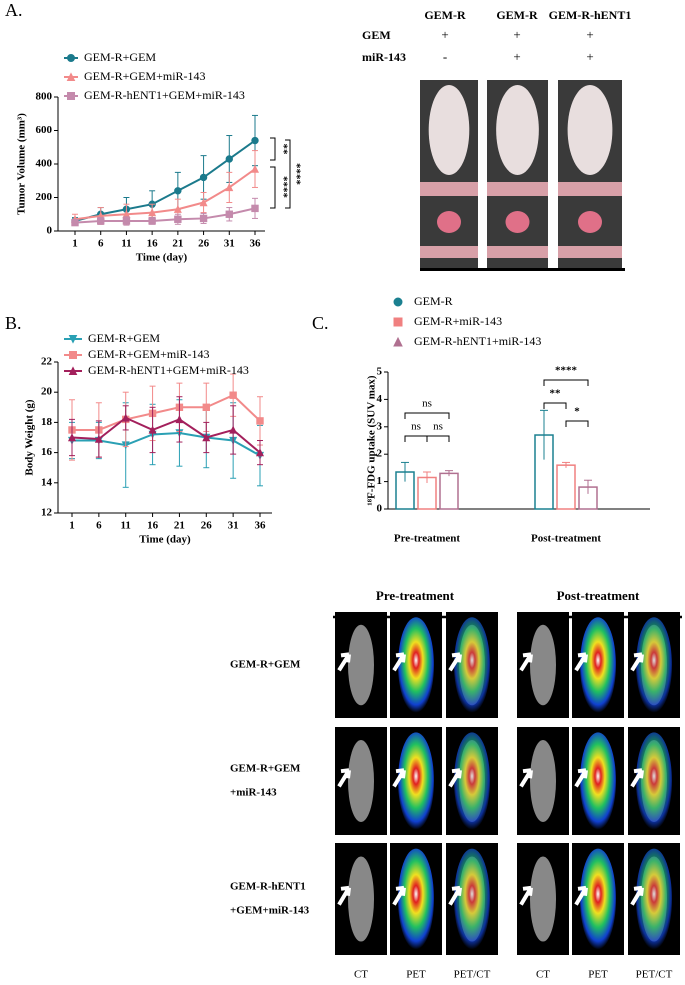  Describe the element at coordinates (415, 595) in the screenshot. I see `group-header: Pre-treatment` at that location.